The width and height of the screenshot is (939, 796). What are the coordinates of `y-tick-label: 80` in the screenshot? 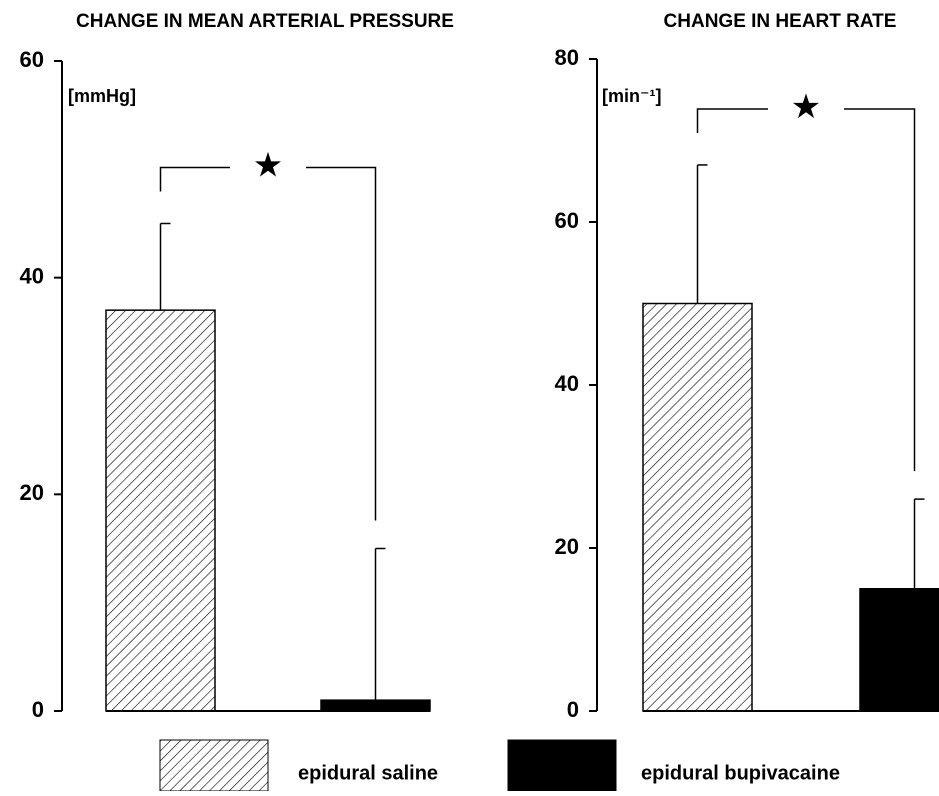 It's located at (567, 57).